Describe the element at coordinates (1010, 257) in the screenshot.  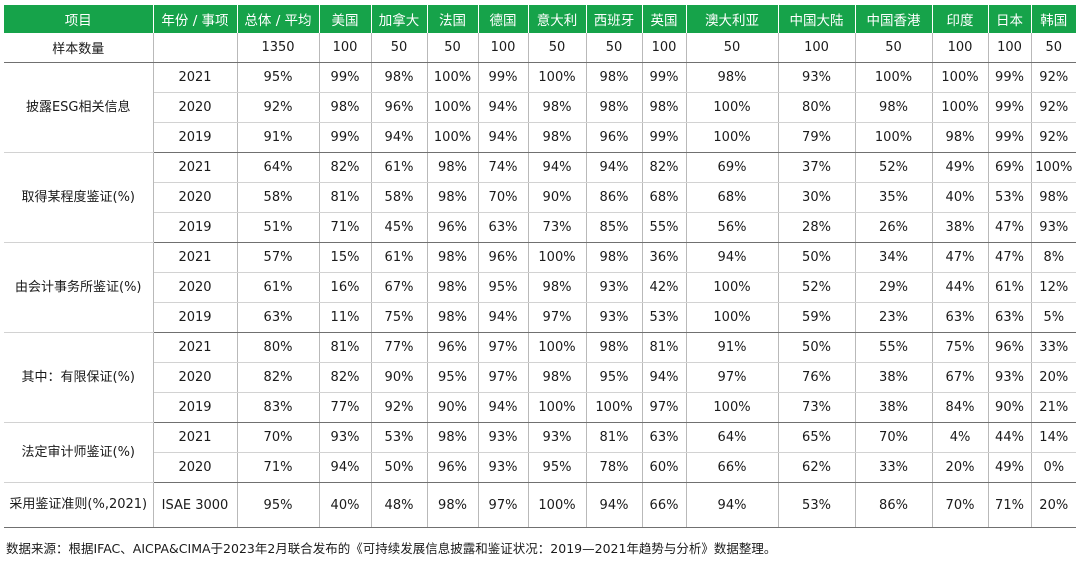
I see `table-cell: 47%` at that location.